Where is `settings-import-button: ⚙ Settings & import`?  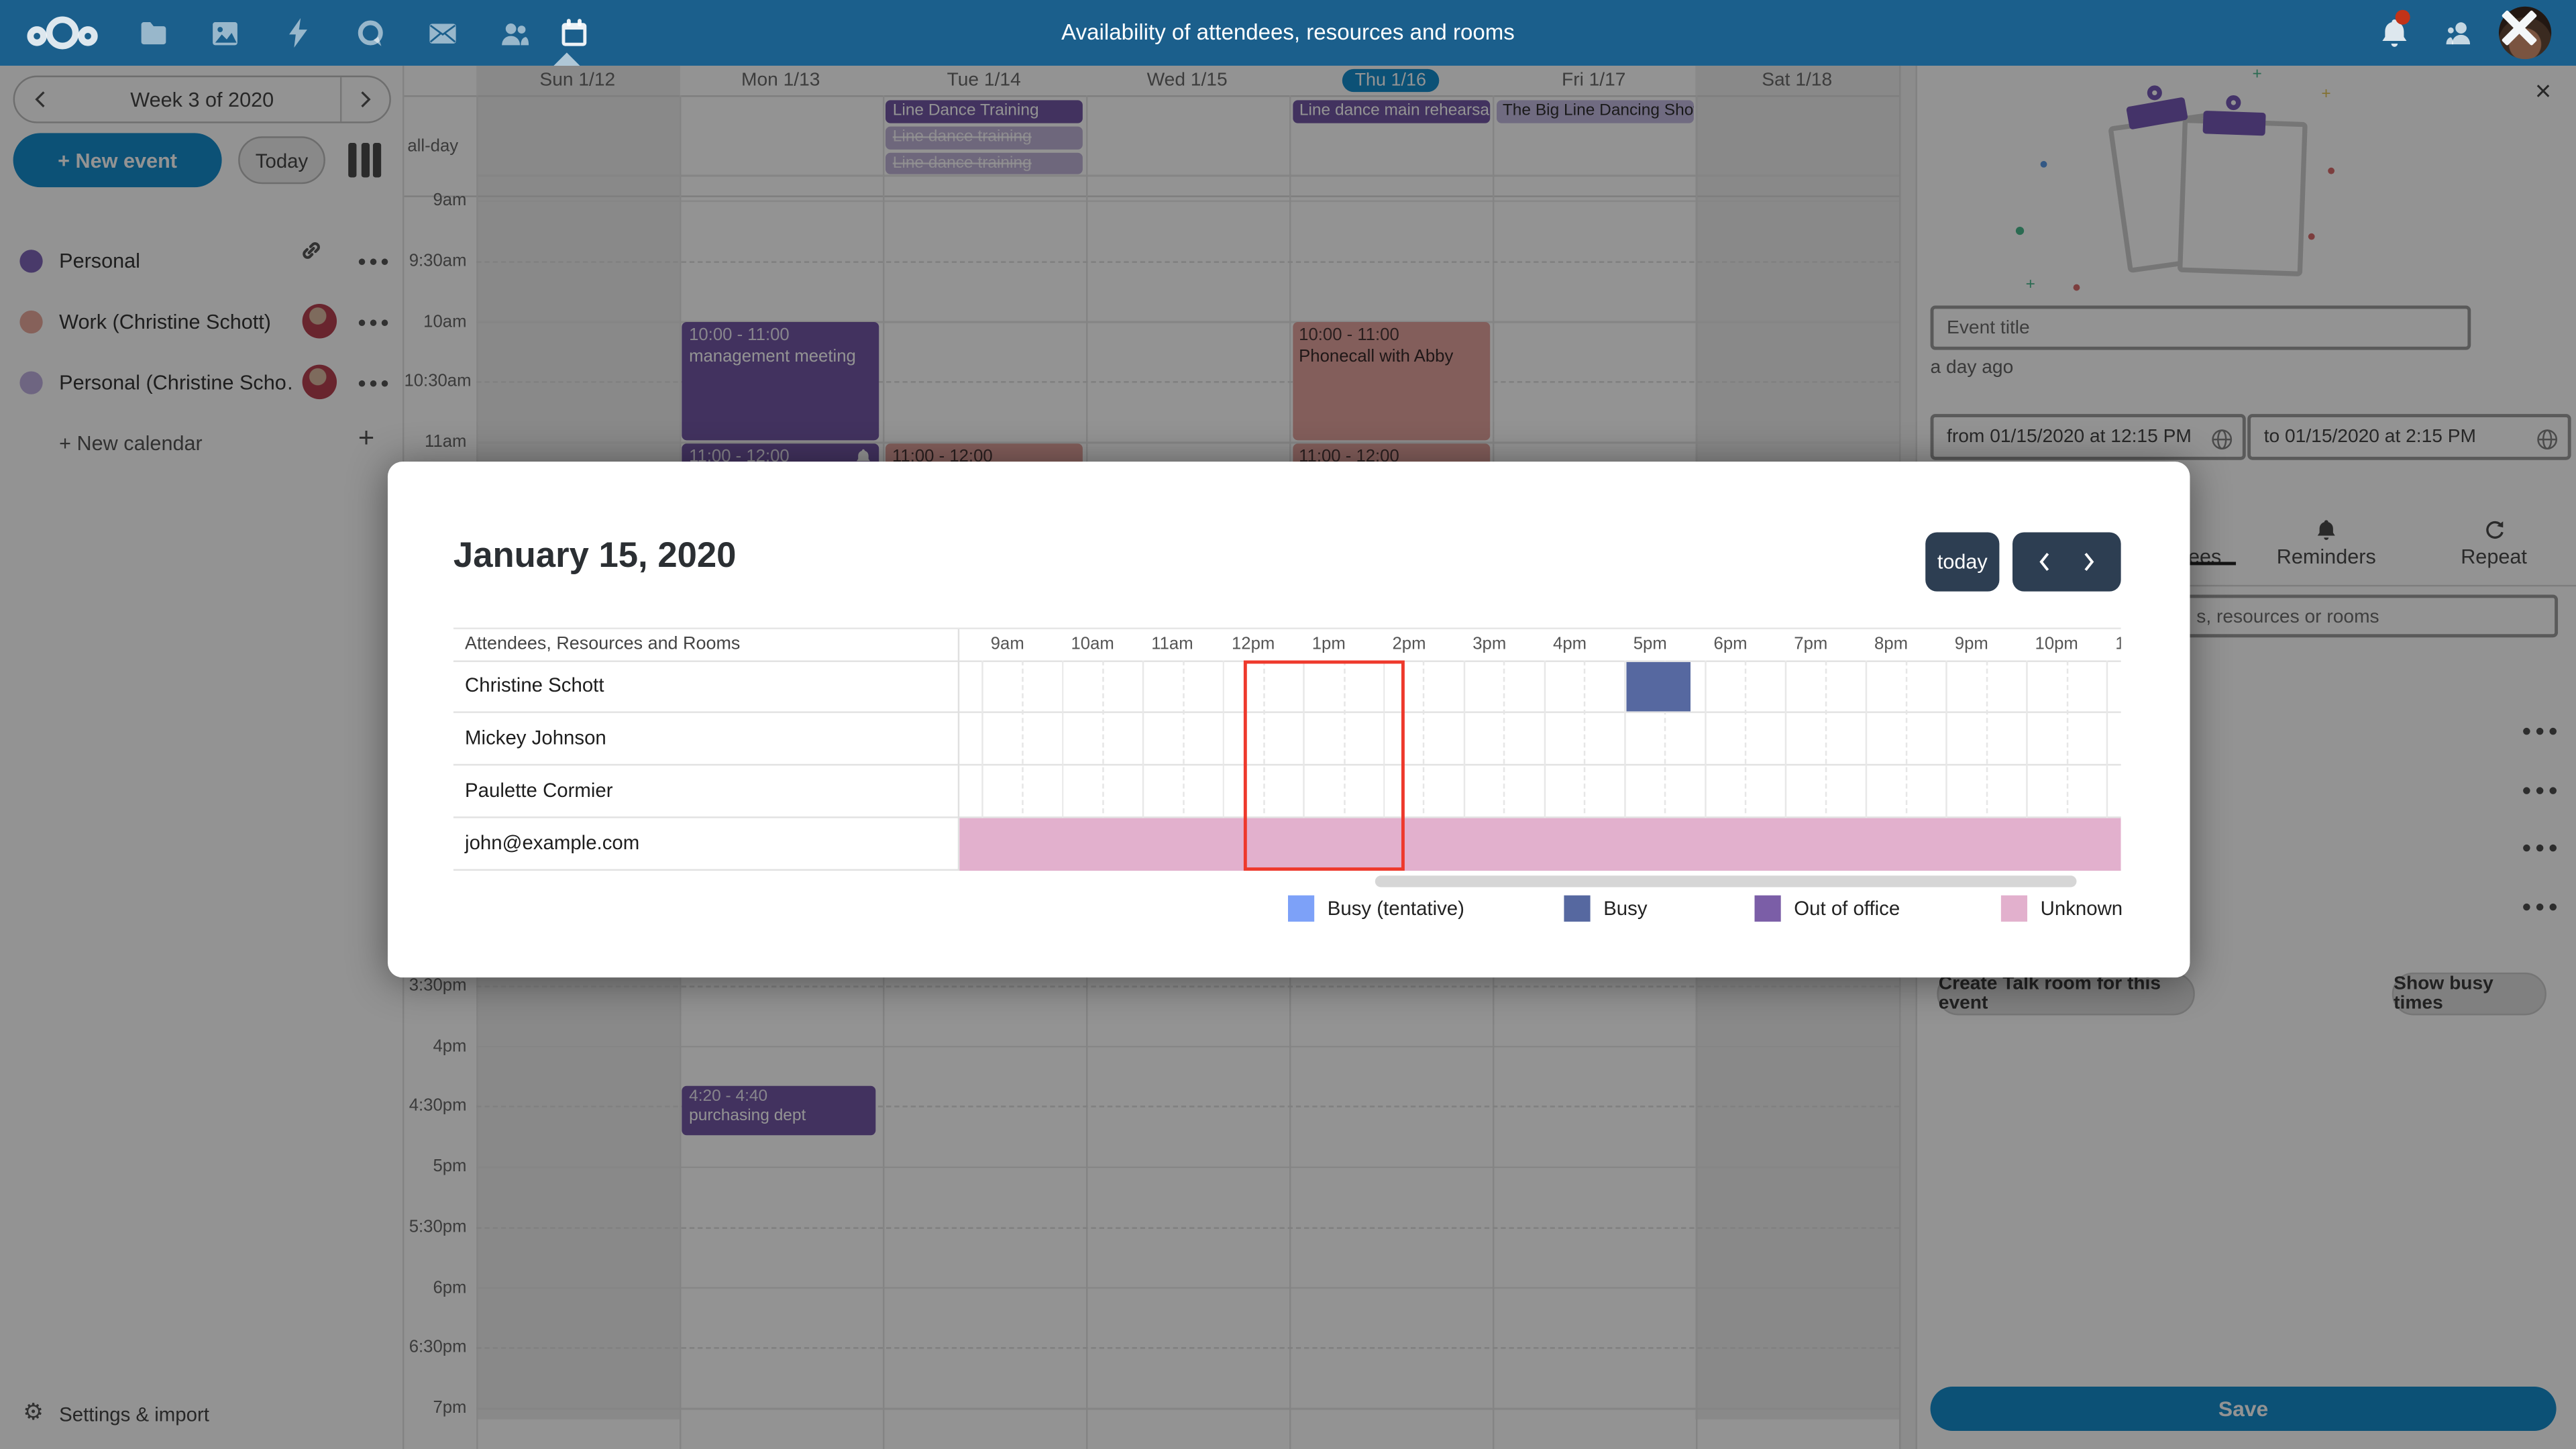 settings-import-button: ⚙ Settings & import is located at coordinates (202, 1416).